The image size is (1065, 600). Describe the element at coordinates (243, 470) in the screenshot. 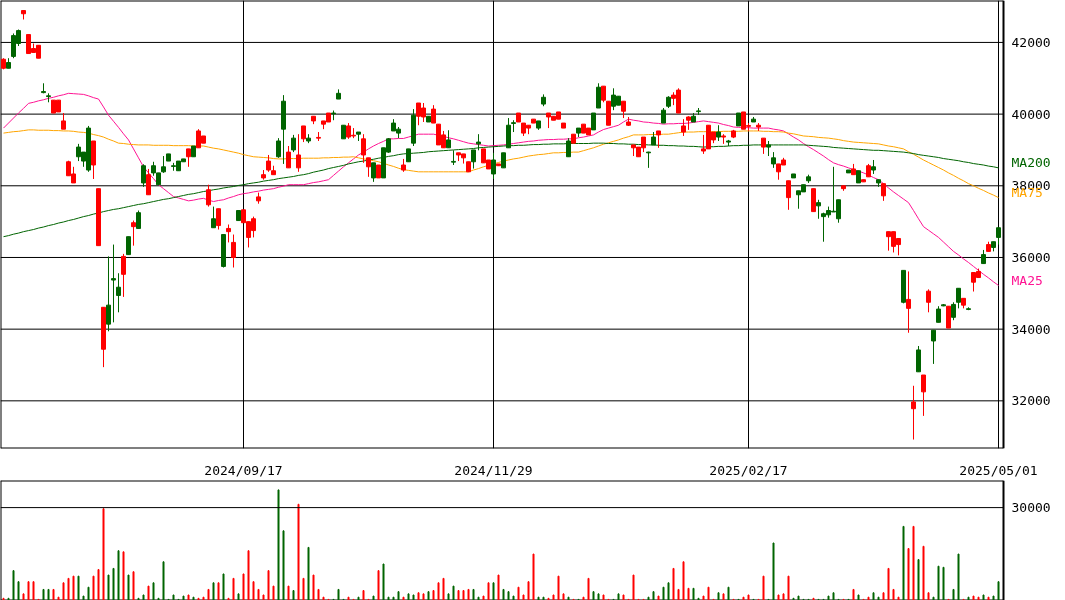

I see `x-tick-label: 2024/09/17` at that location.